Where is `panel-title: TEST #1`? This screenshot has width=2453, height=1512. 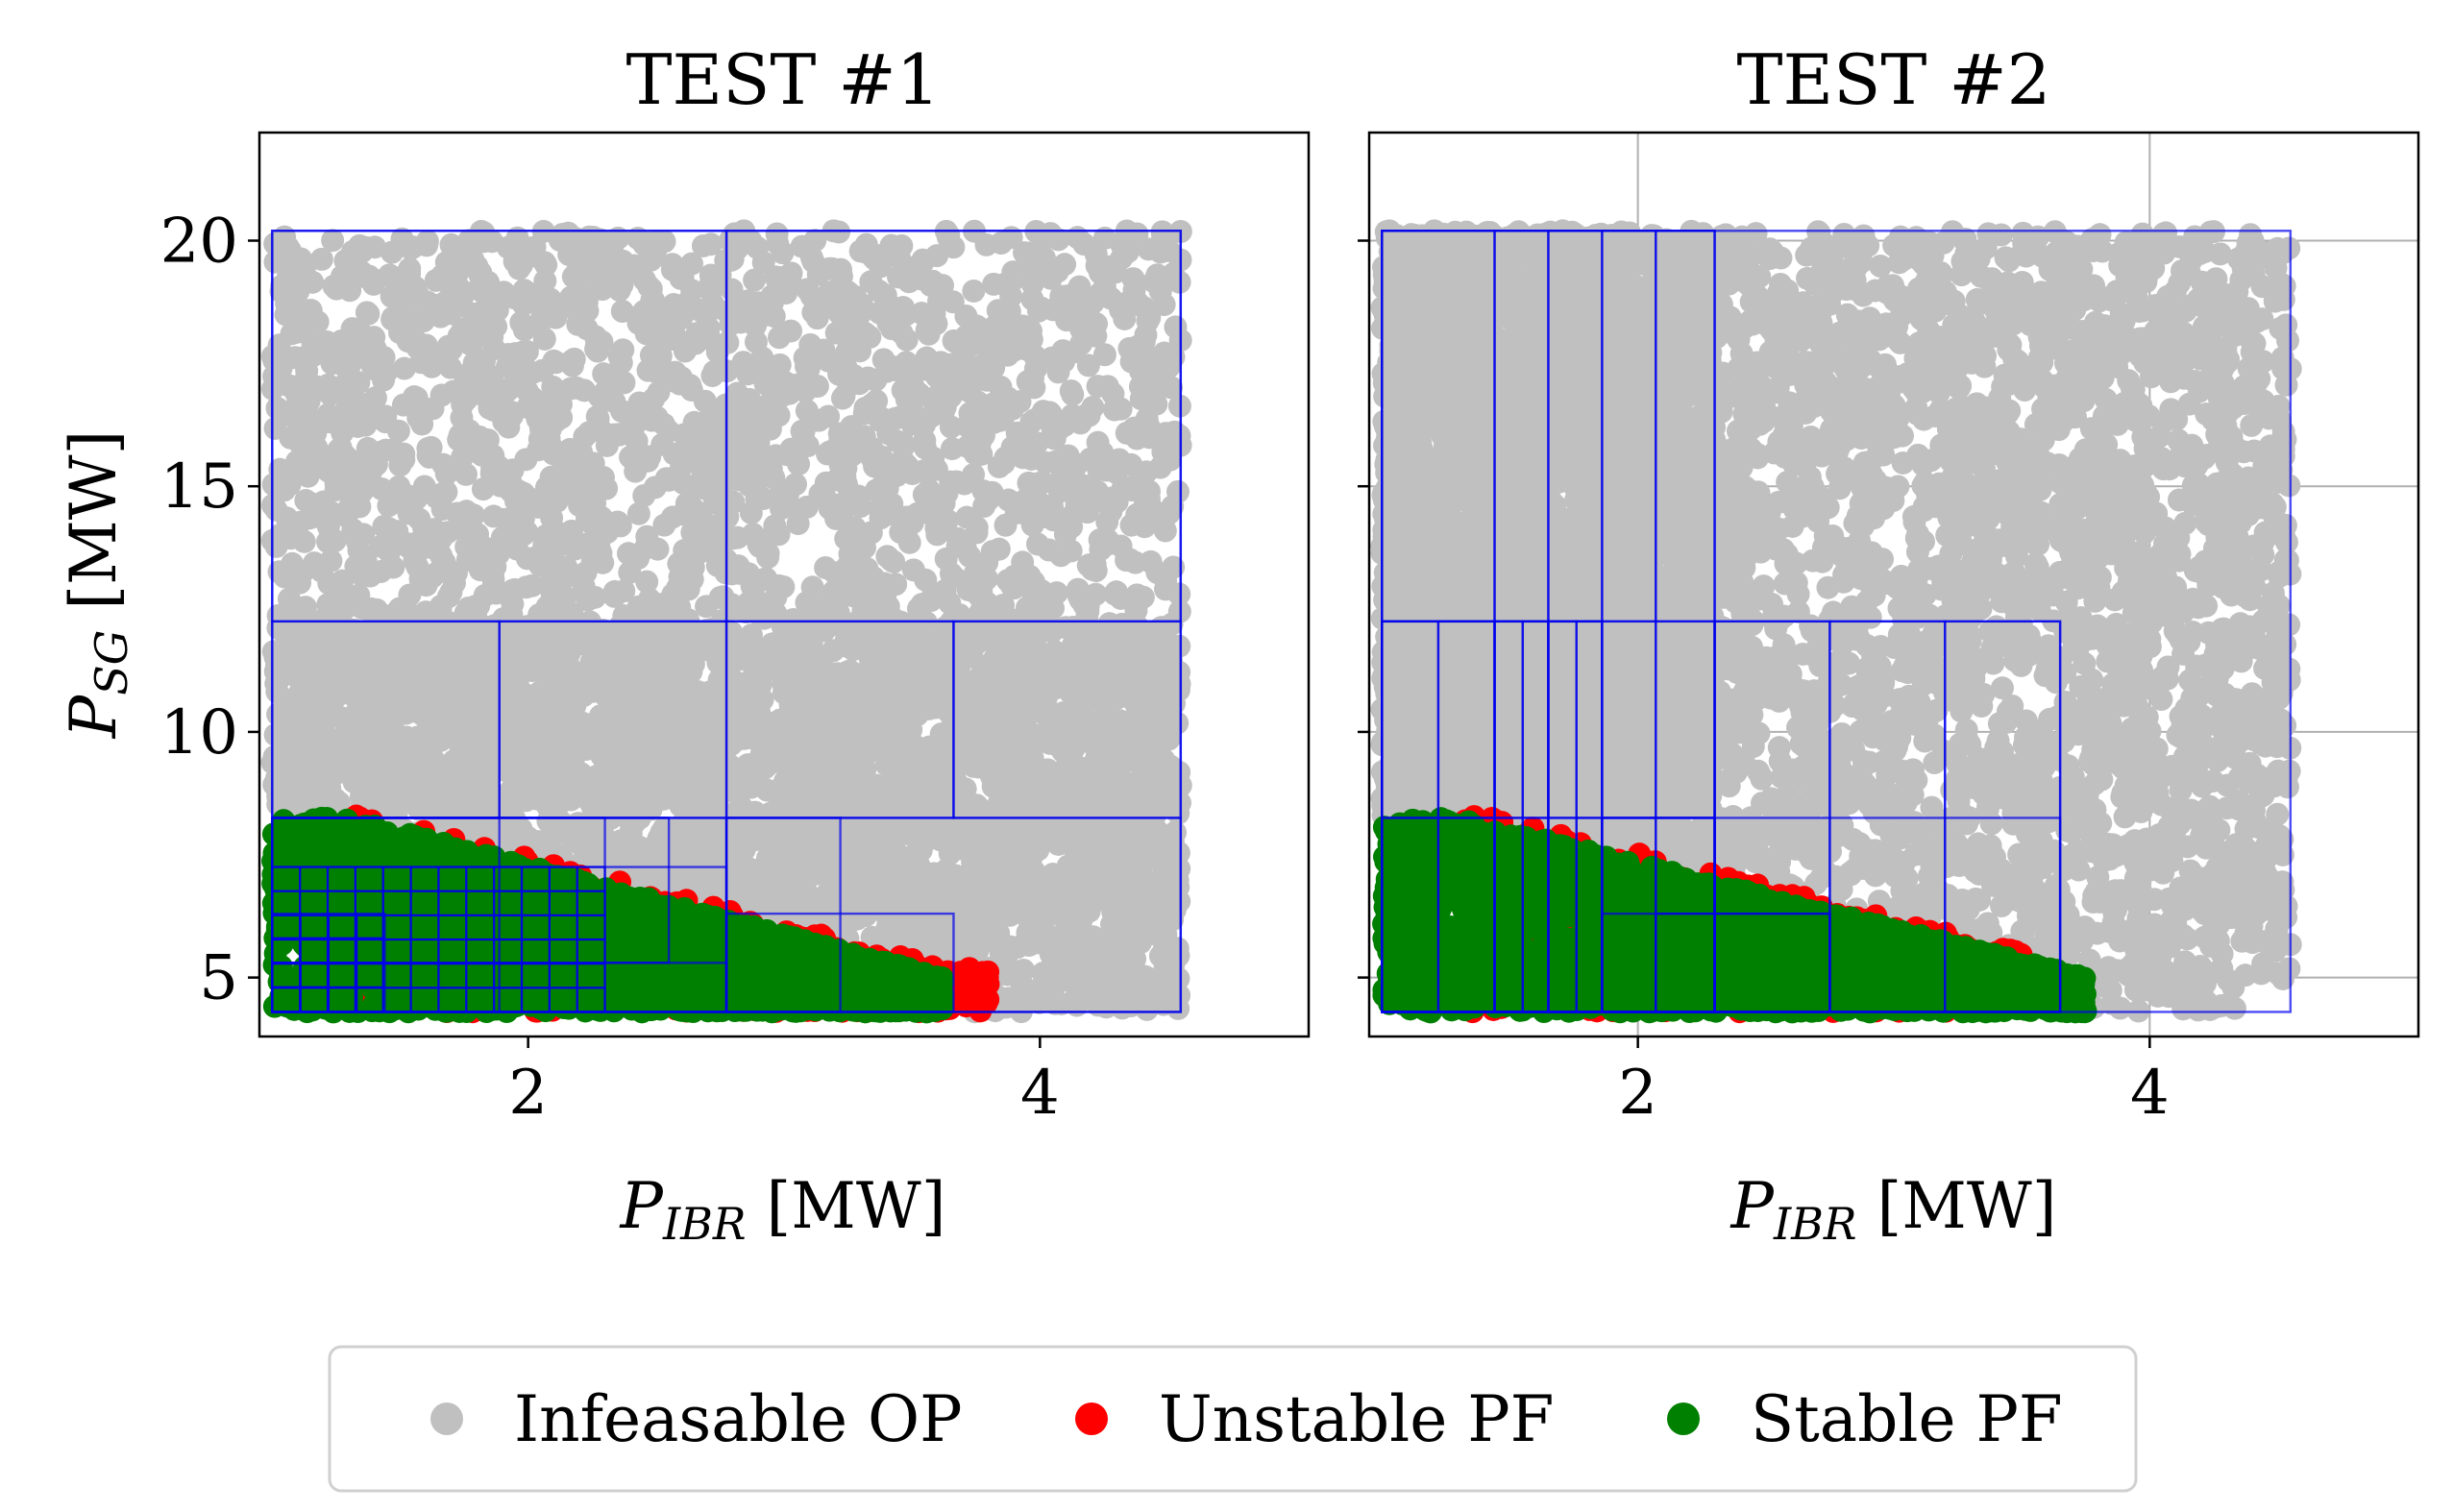 panel-title: TEST #1 is located at coordinates (784, 79).